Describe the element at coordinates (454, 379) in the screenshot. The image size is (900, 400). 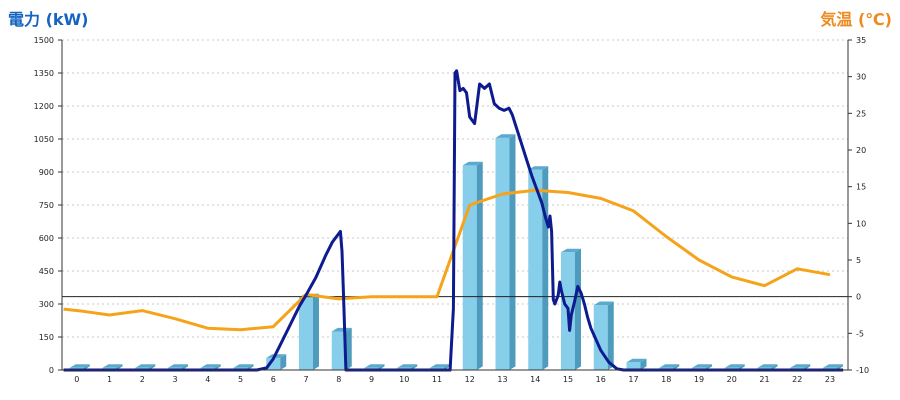
I see `x-axis-ticks: 0 1 2 3 4 5 6 7 8 9 10 11 12 13 14 15 16 17 18 19 20 21 22 23` at that location.